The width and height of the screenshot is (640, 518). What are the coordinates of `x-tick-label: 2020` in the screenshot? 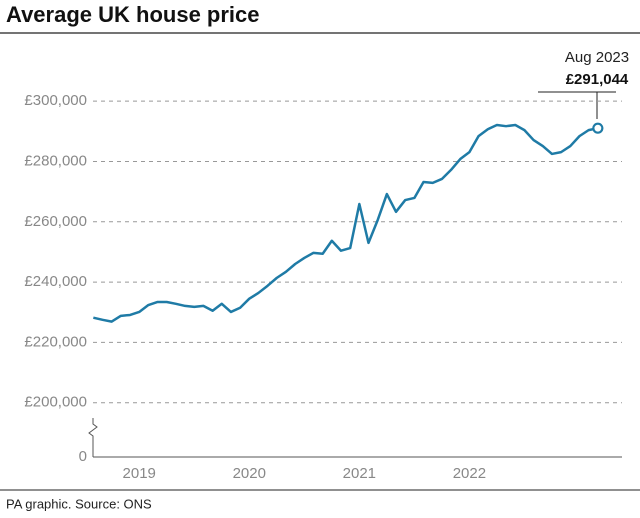 It's located at (249, 473).